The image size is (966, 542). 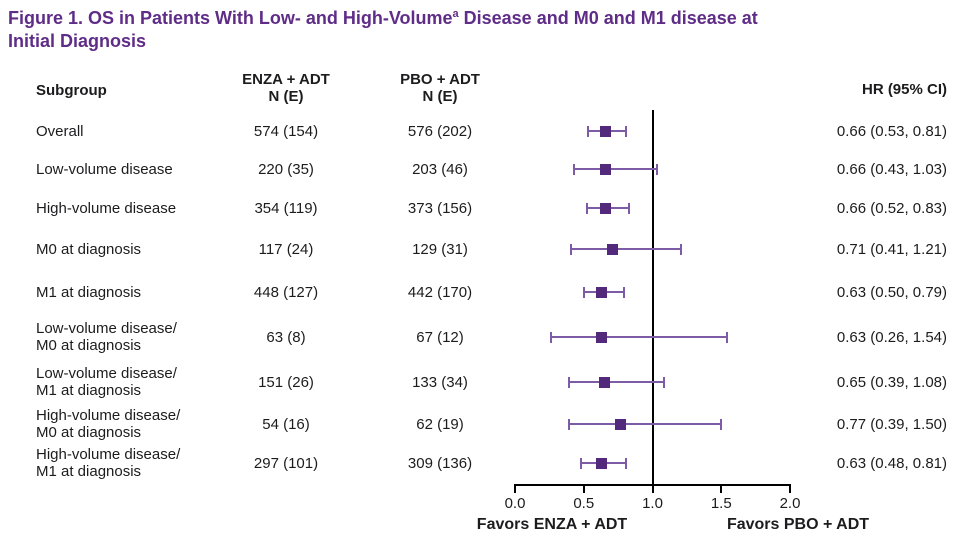 I want to click on title-line-2: Initial Diagnosis, so click(x=77, y=41).